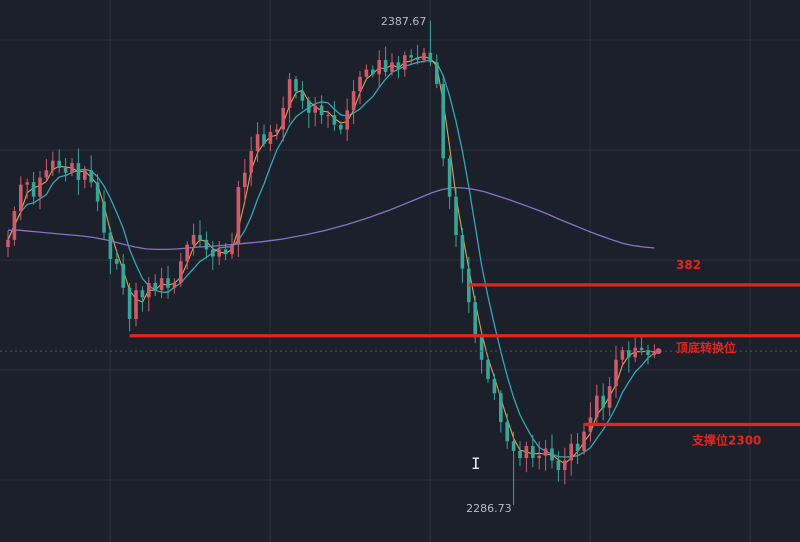  I want to click on text-cursor-glyph: I, so click(476, 463).